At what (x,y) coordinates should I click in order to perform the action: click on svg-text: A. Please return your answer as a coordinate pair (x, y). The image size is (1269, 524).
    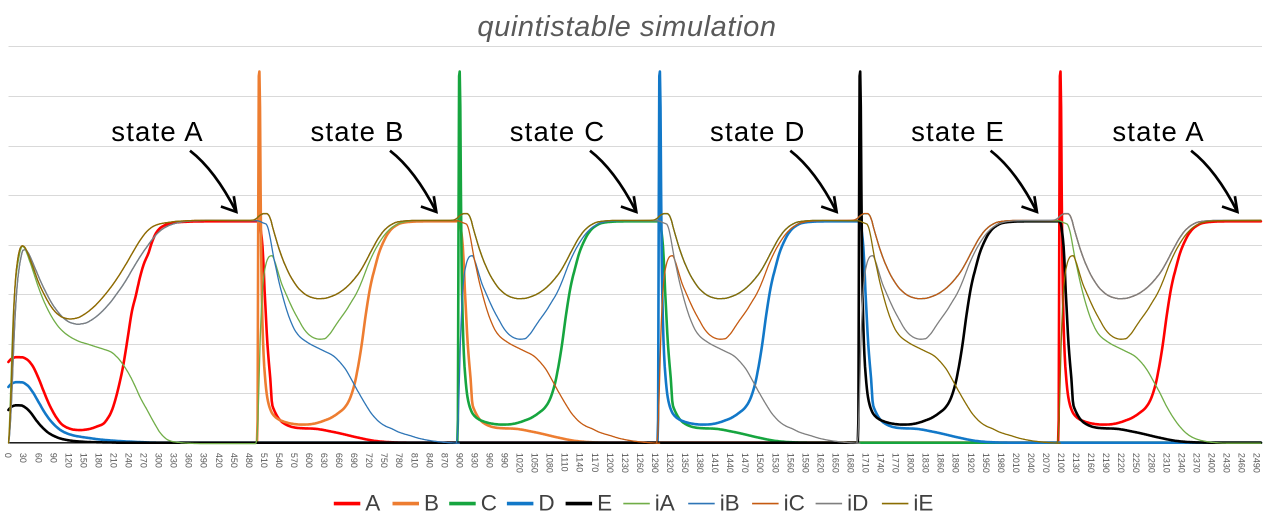
    Looking at the image, I should click on (372, 502).